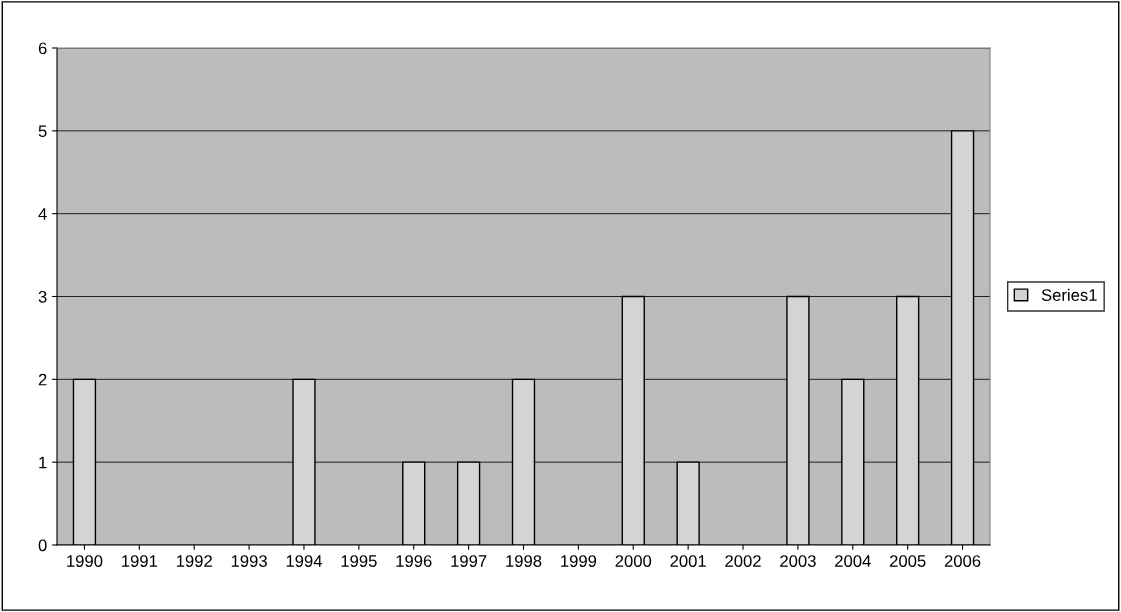  Describe the element at coordinates (743, 561) in the screenshot. I see `x-tick-label: 2002` at that location.